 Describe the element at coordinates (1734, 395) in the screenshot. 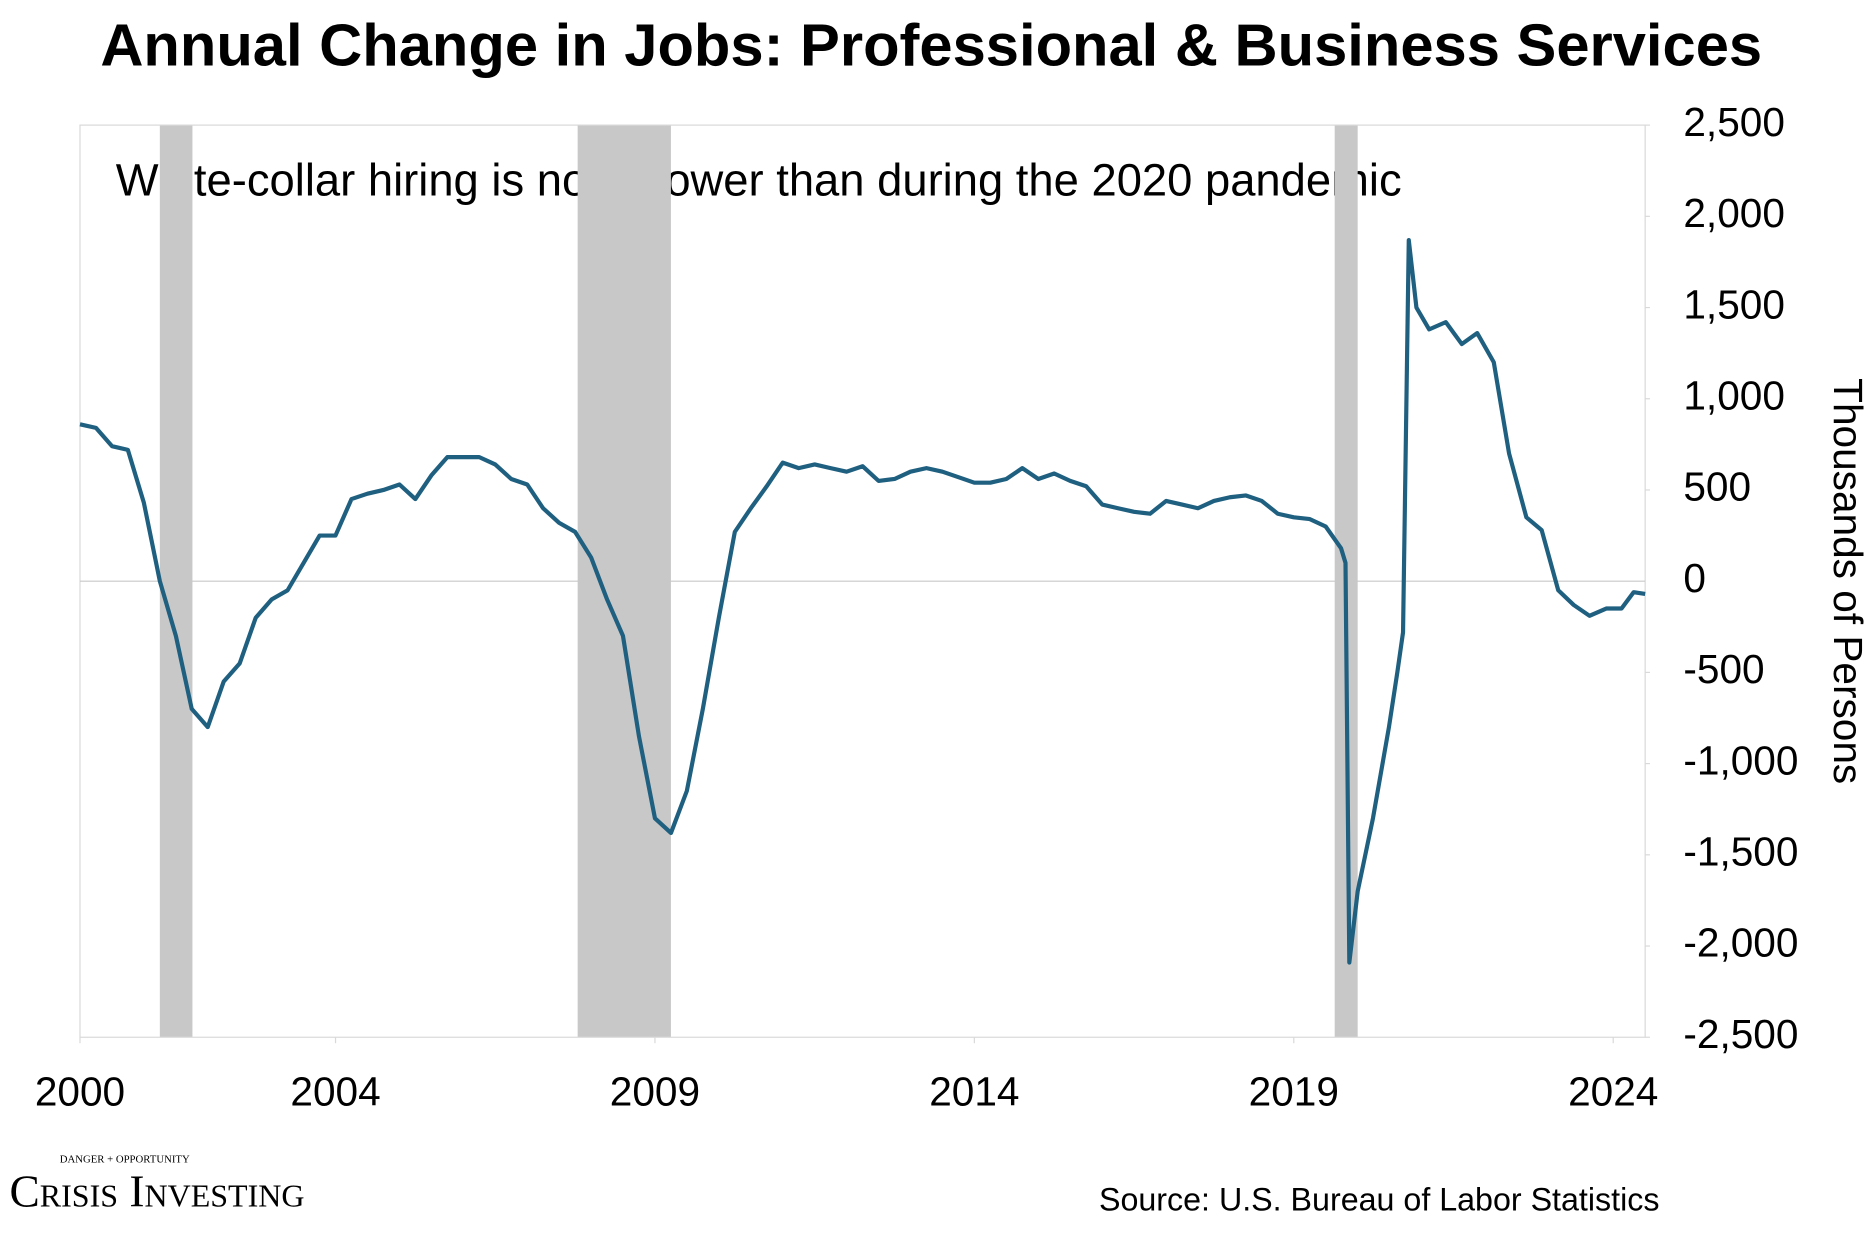

I see `y-tick-label: 1,000` at that location.